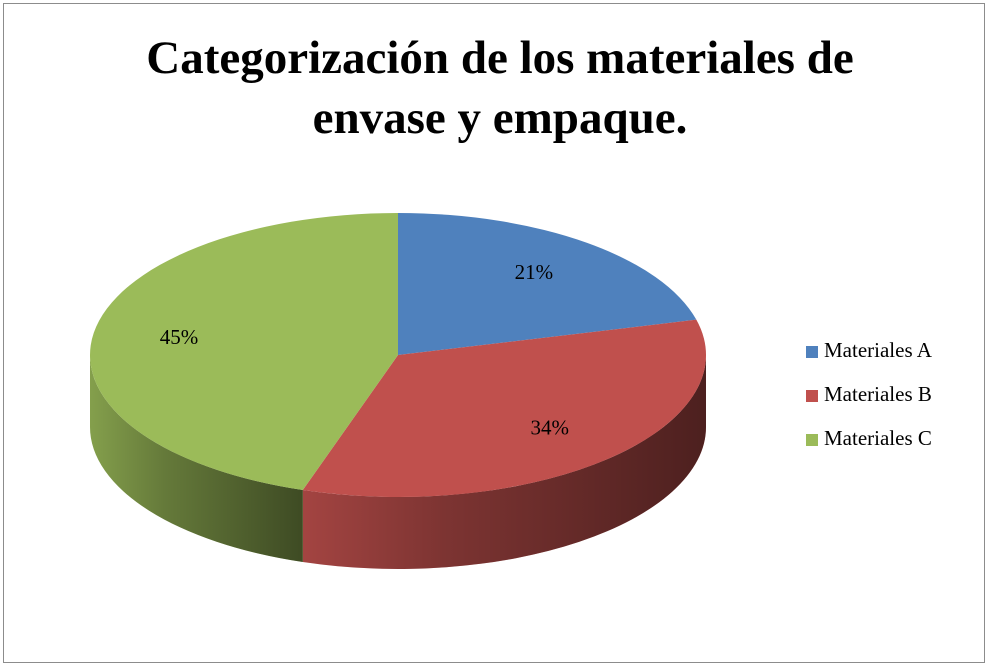  I want to click on data-label: 34%, so click(550, 427).